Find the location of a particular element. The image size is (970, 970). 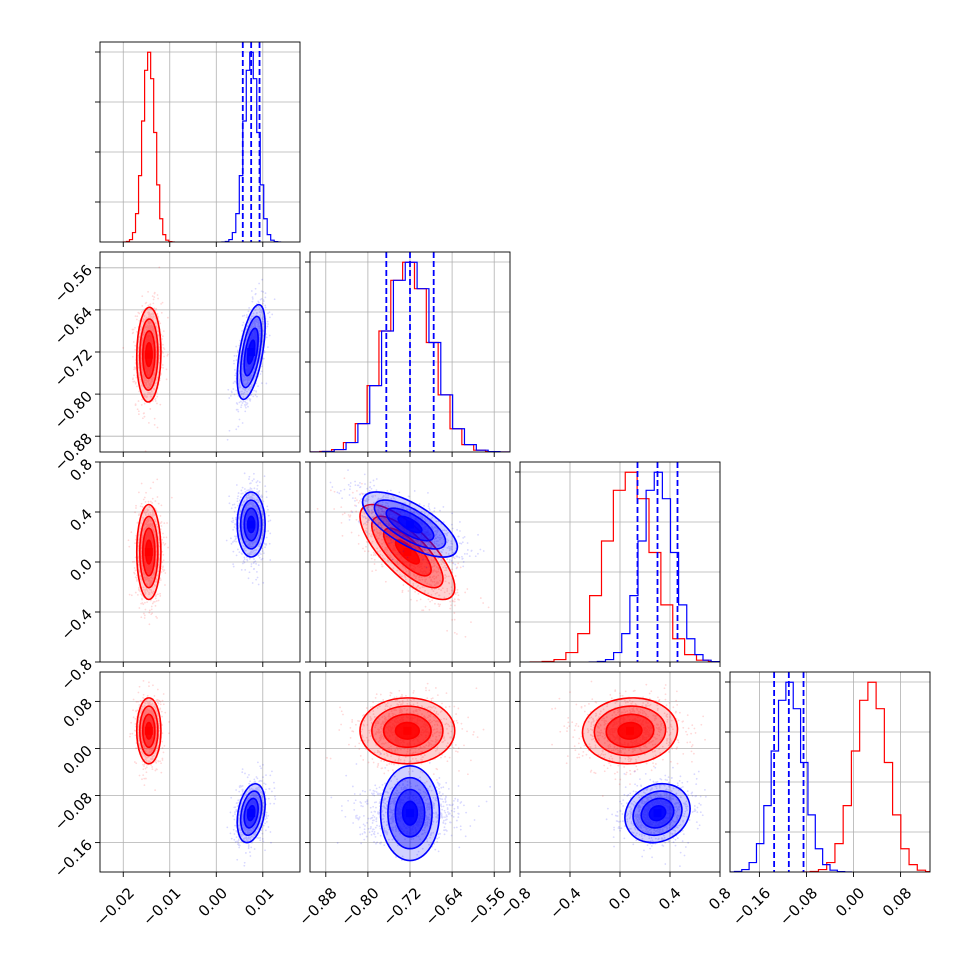

panel-2-0: −0.8−0.40.00.40.8 is located at coordinates (179, 574).